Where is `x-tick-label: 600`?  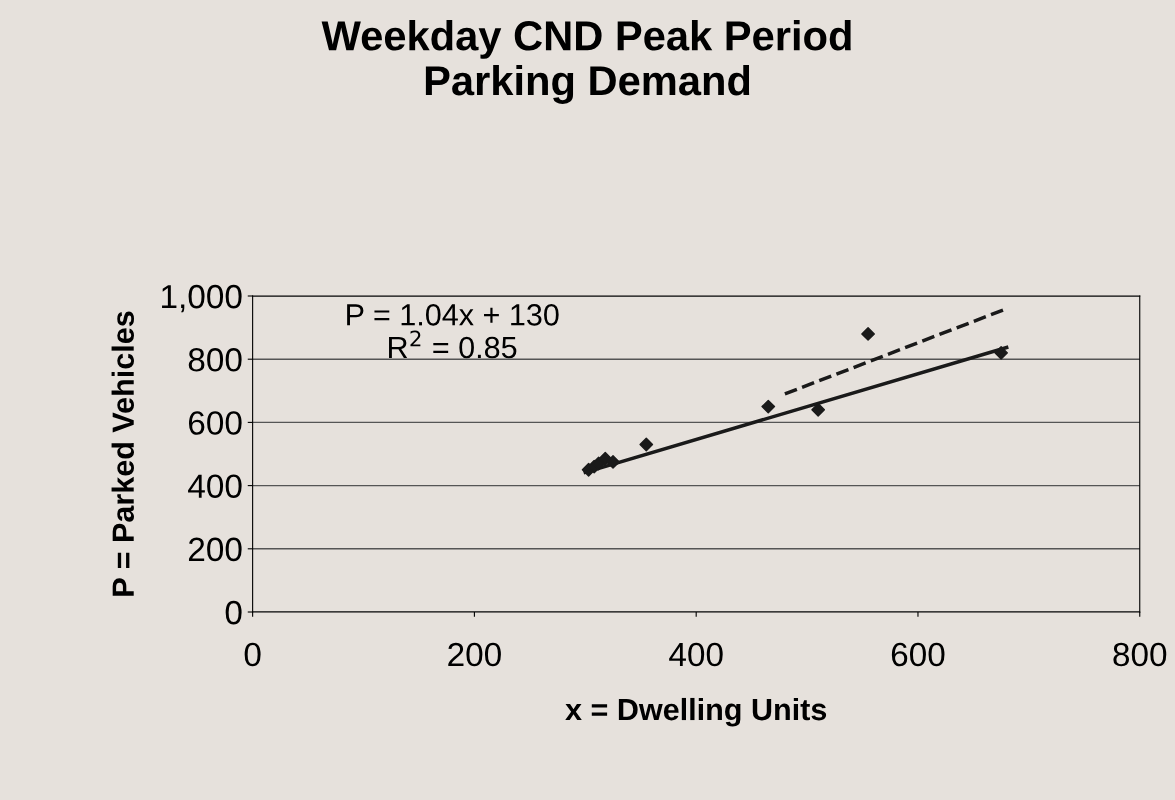 x-tick-label: 600 is located at coordinates (918, 654).